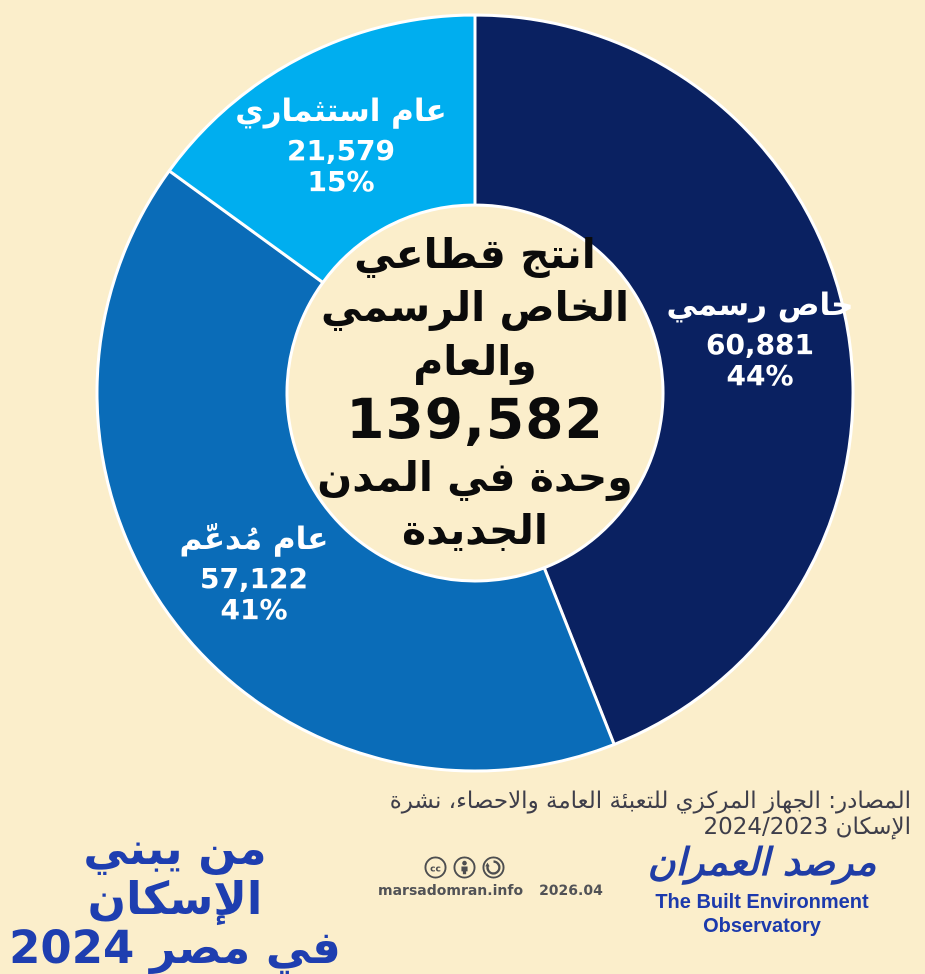 This screenshot has width=925, height=974. I want to click on license-block: cc marsadomran.info 2026.04, so click(490, 877).